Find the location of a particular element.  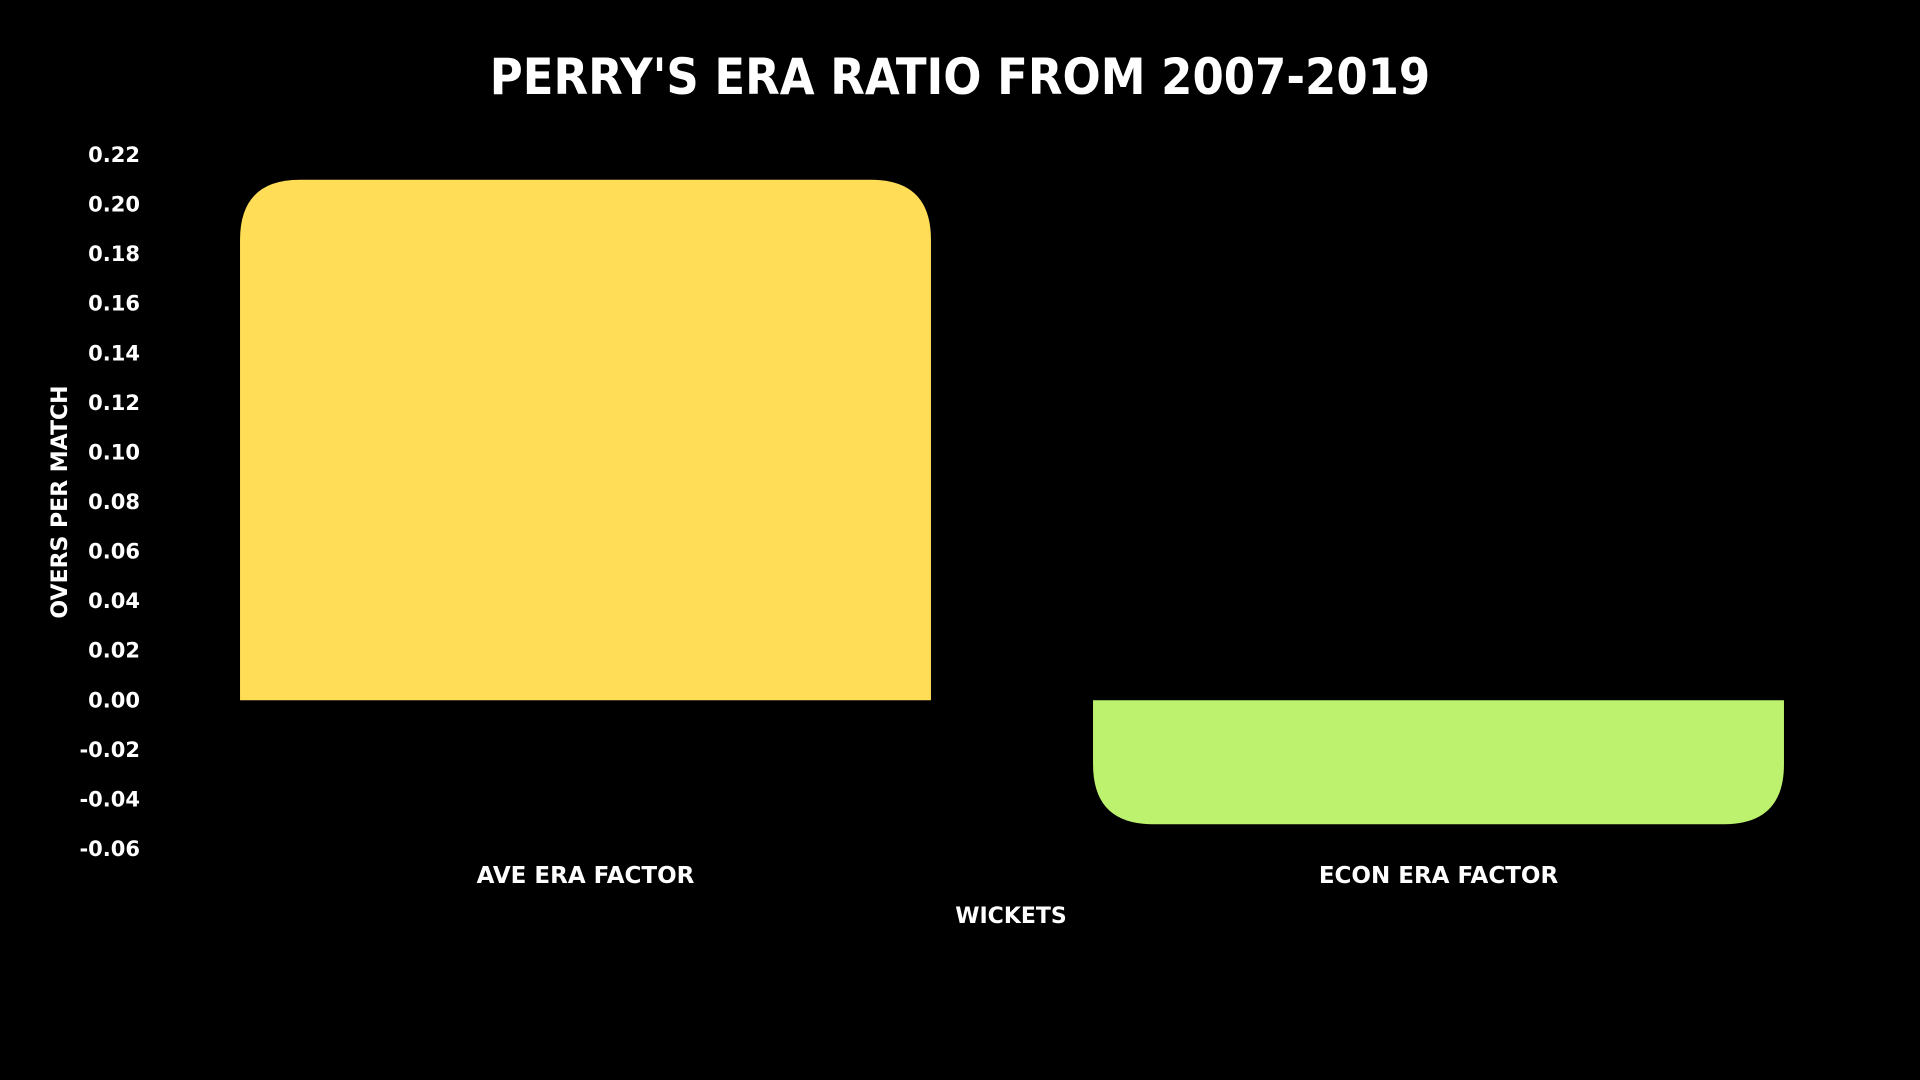

y-tick-label: 0.18 is located at coordinates (114, 254).